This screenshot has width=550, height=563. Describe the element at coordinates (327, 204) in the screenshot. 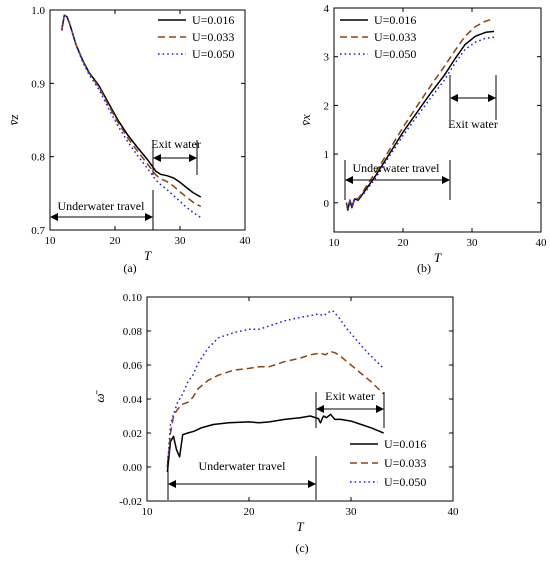

I see `y-tick-label: 0` at that location.